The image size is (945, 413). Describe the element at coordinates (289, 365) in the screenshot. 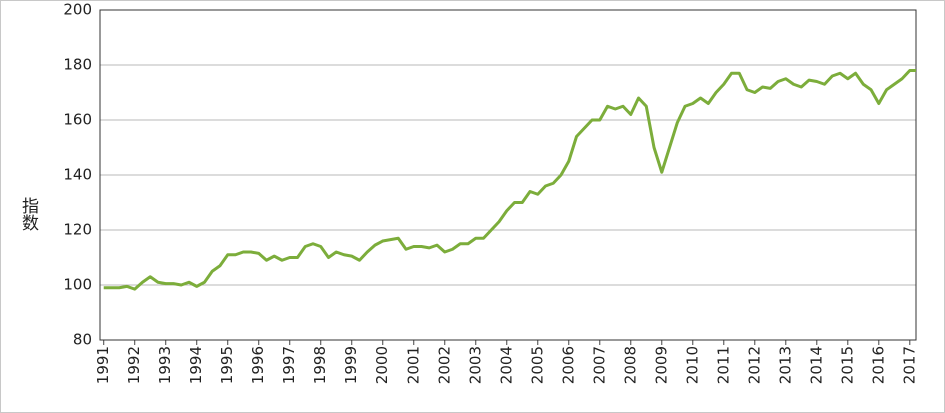

I see `x-tick-label: 1997` at that location.